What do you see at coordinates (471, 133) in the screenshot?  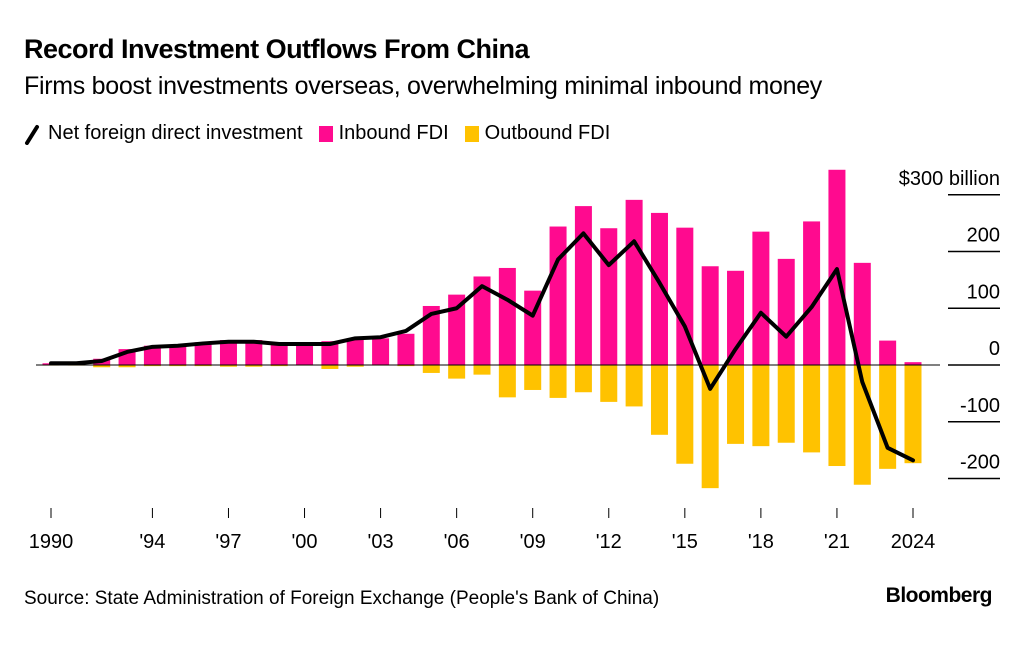 I see `outbound-swatch-icon` at bounding box center [471, 133].